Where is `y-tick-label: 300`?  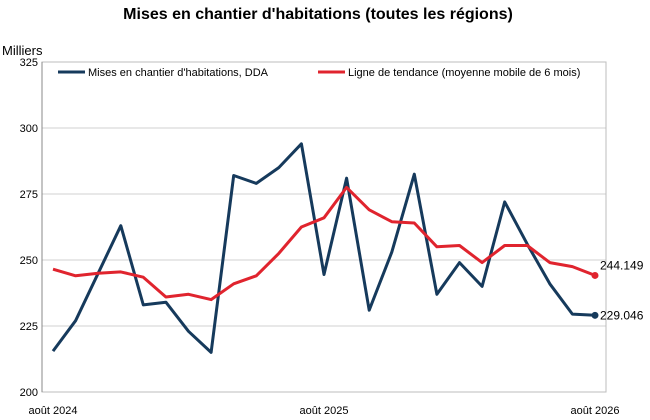 y-tick-label: 300 is located at coordinates (29, 129).